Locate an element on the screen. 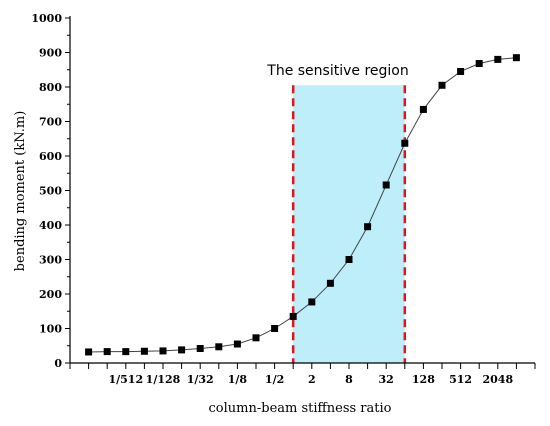 Image resolution: width=550 pixels, height=426 pixels. y-tick-label: 500 is located at coordinates (50, 191).